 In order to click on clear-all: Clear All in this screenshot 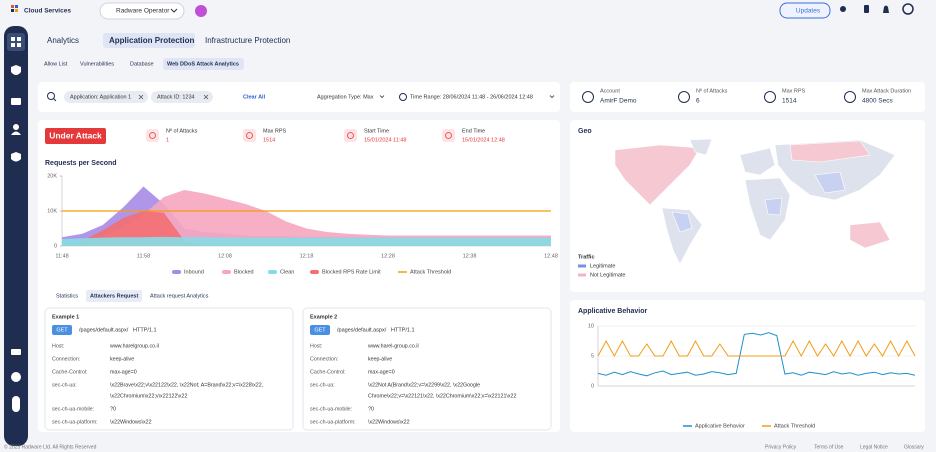, I will do `click(254, 97)`.